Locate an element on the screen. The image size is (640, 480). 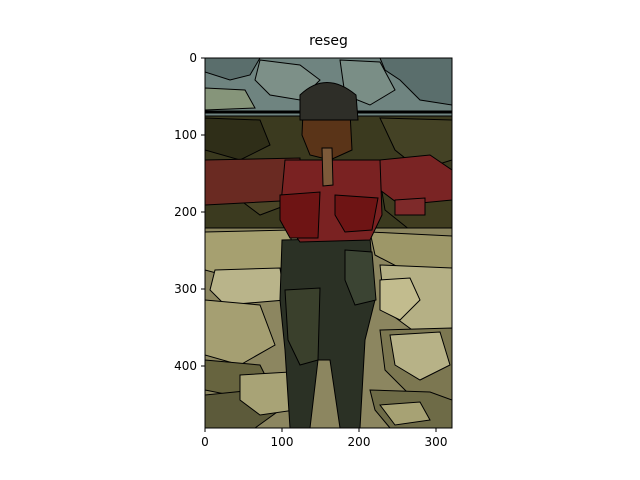
x-tick-label: 100 is located at coordinates (282, 442).